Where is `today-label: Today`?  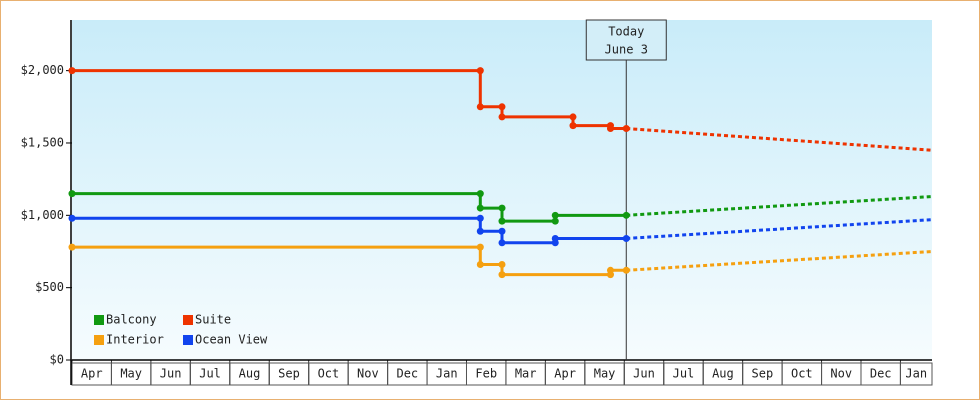 today-label: Today is located at coordinates (626, 32).